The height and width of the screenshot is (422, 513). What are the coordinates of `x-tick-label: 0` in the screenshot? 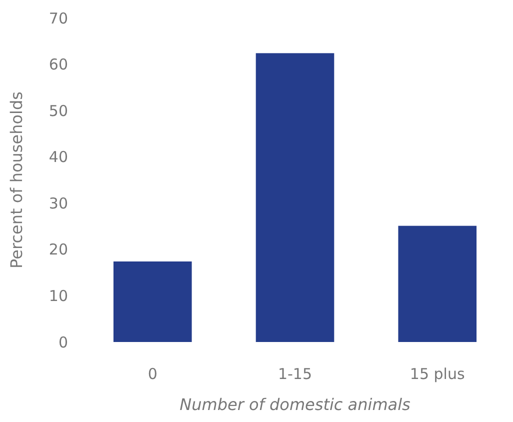 It's located at (153, 374).